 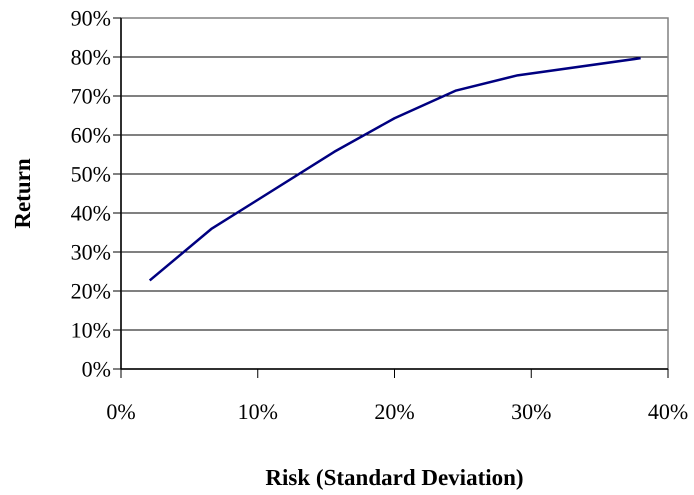 What do you see at coordinates (121, 411) in the screenshot?
I see `x-tick-label: 0%` at bounding box center [121, 411].